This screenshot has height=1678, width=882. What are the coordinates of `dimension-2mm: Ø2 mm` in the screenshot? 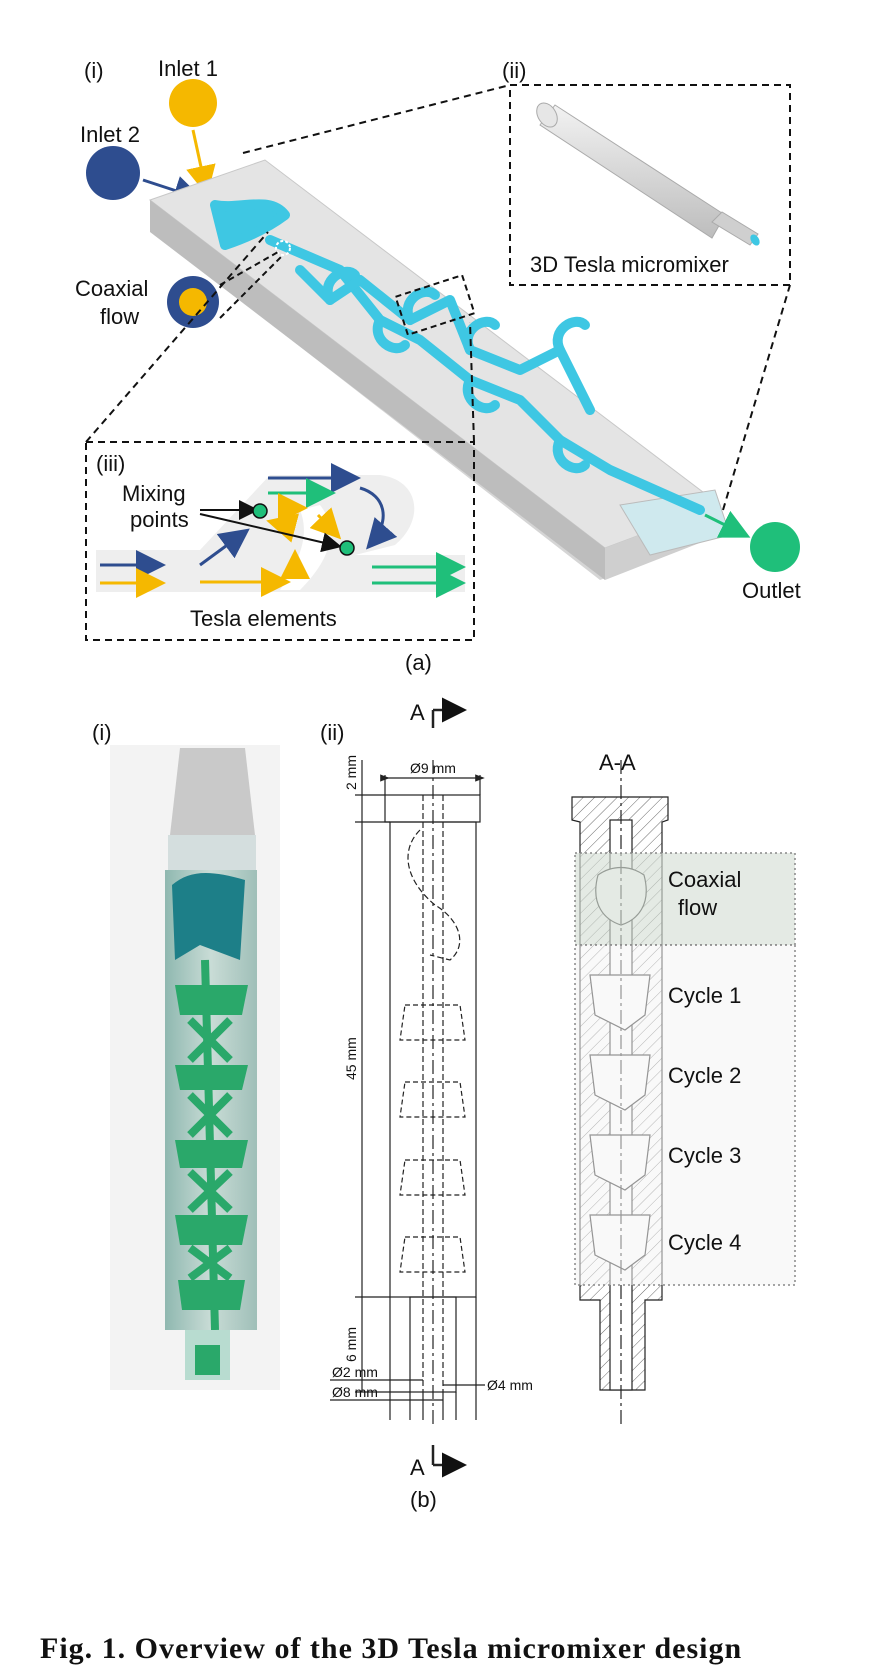 It's located at (355, 1372).